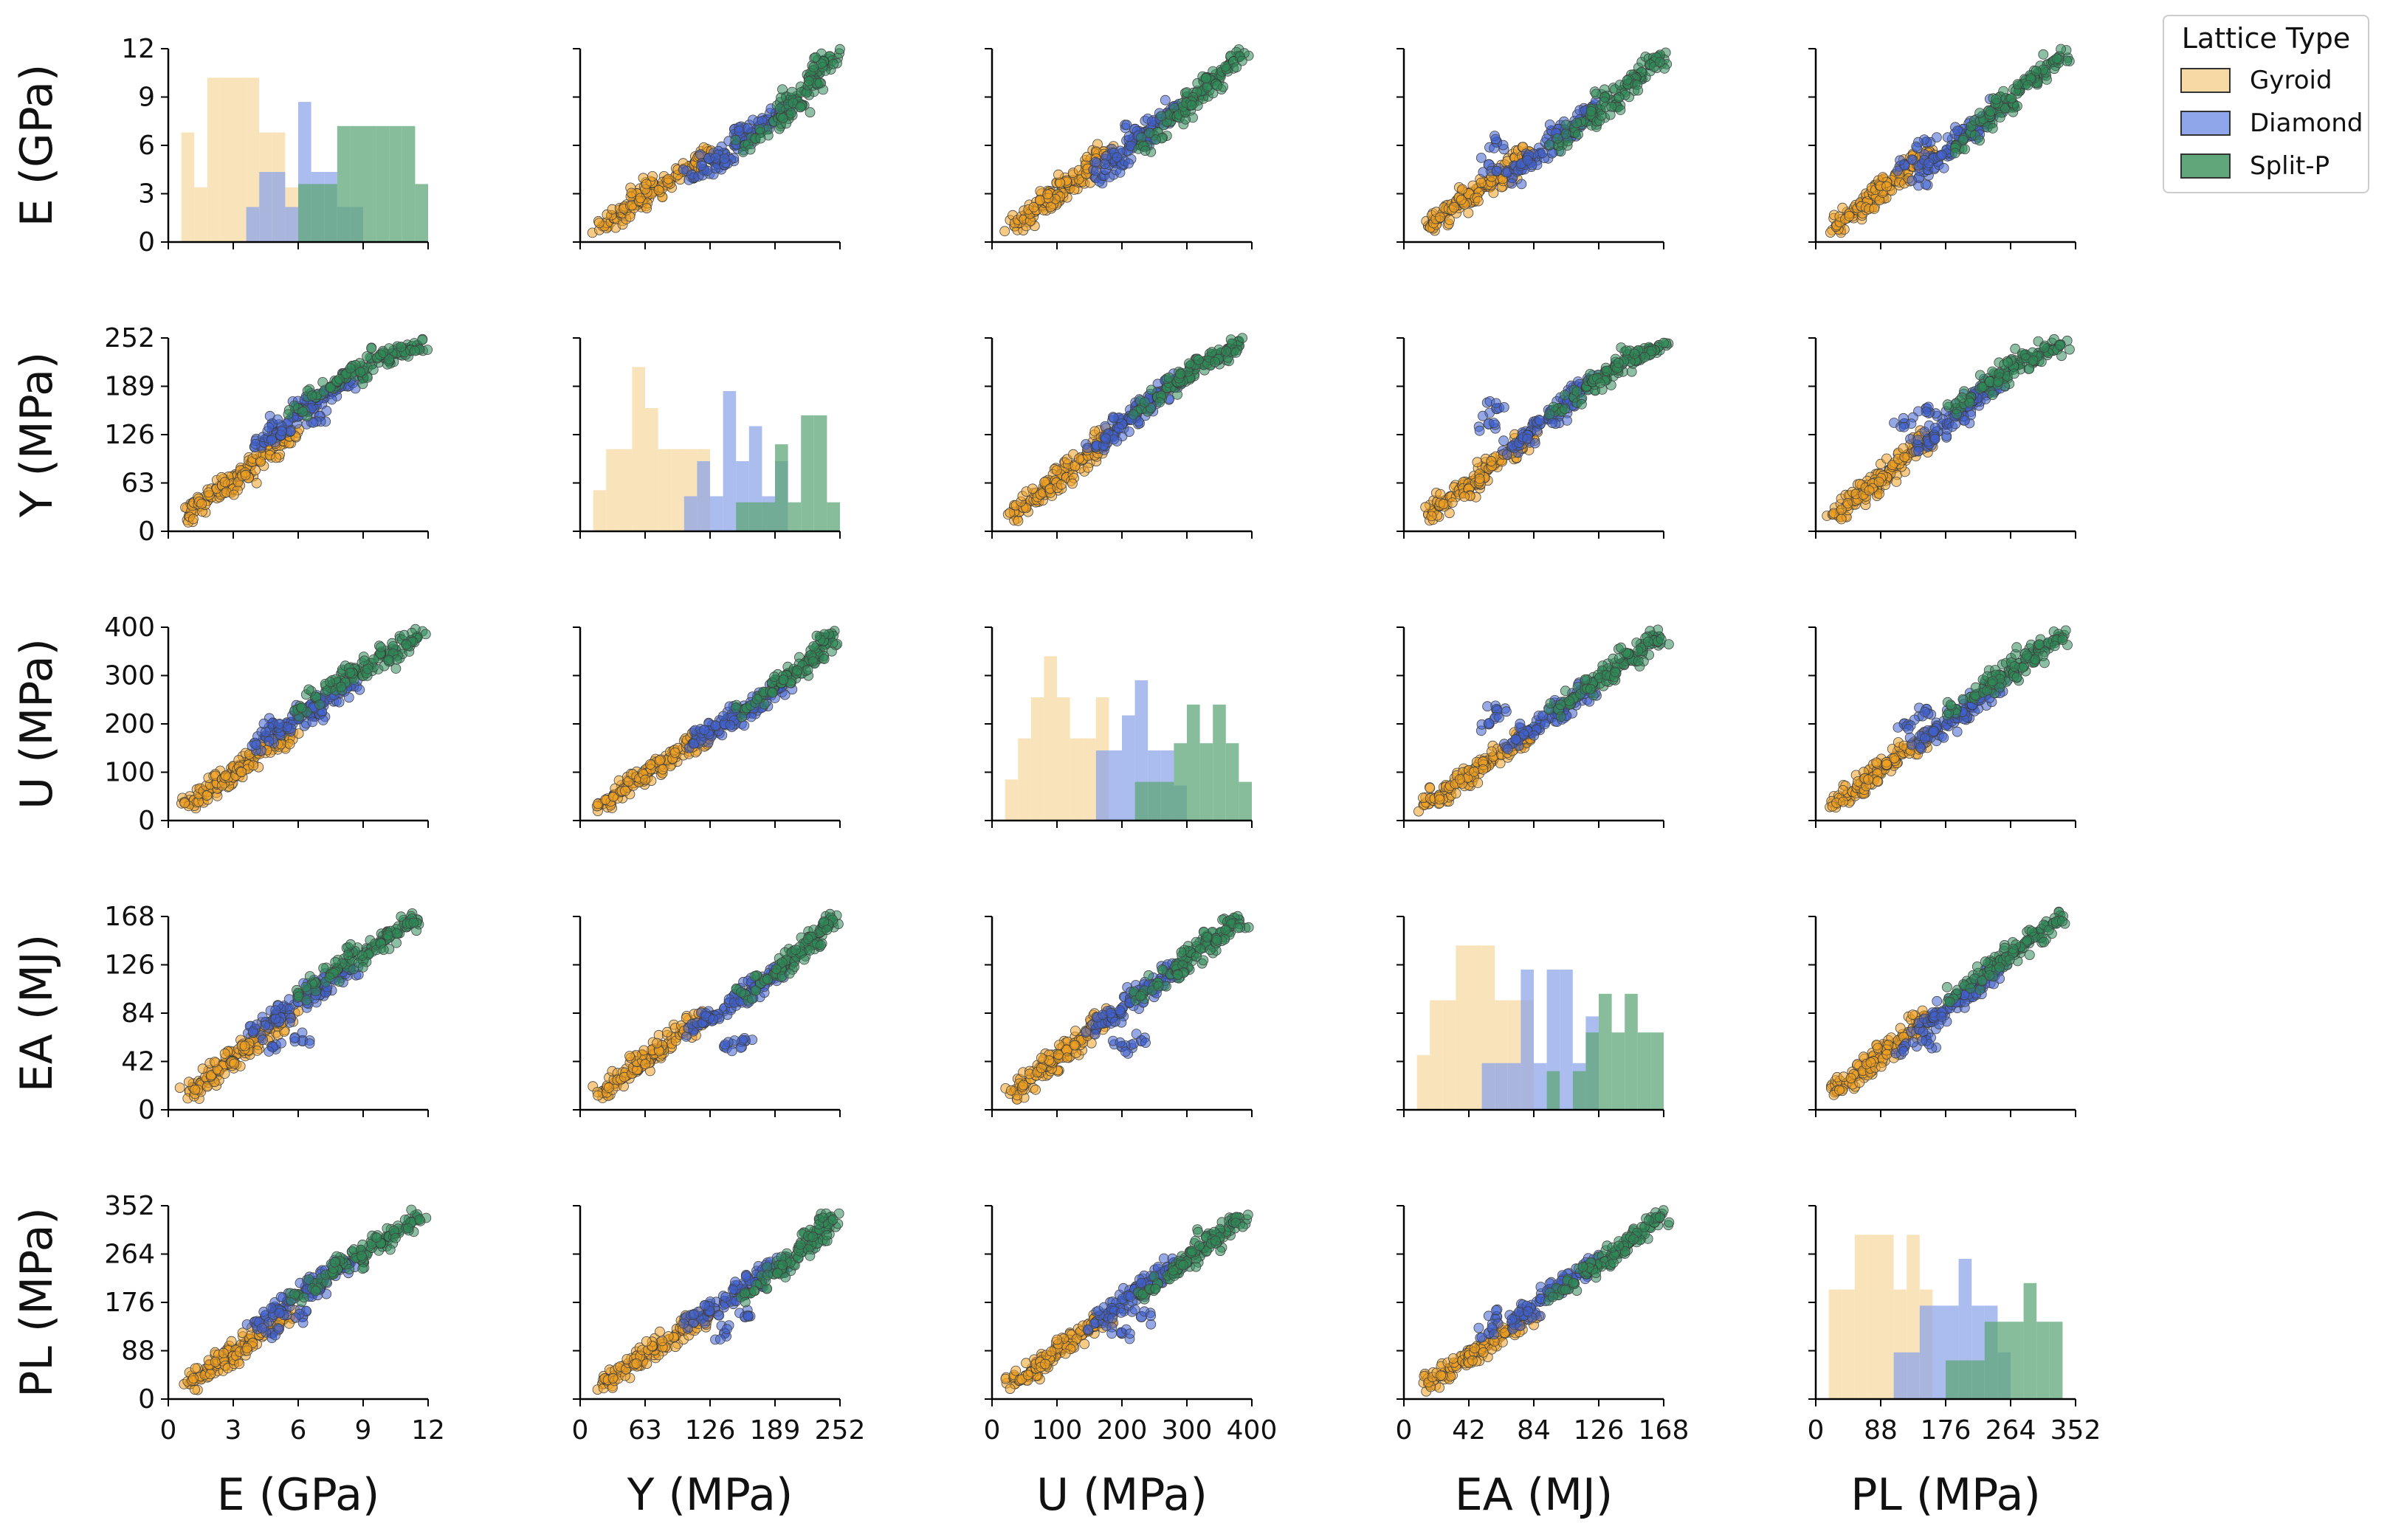  I want to click on y-tick-label: 12, so click(138, 49).